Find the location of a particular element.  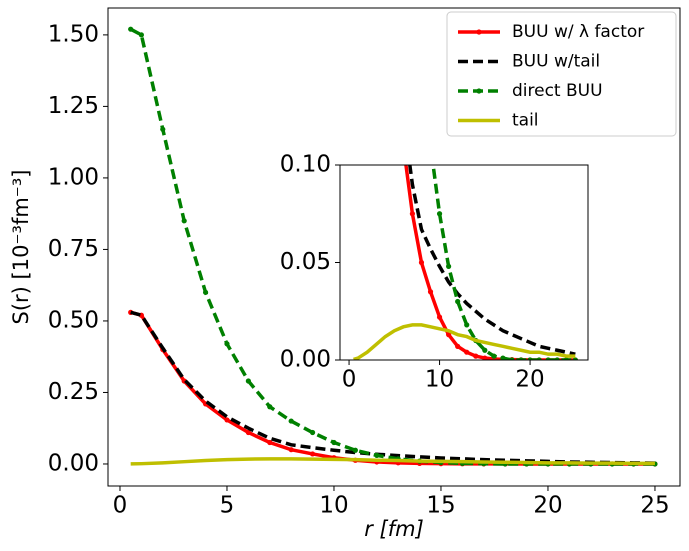

inset-background is located at coordinates (464, 262).